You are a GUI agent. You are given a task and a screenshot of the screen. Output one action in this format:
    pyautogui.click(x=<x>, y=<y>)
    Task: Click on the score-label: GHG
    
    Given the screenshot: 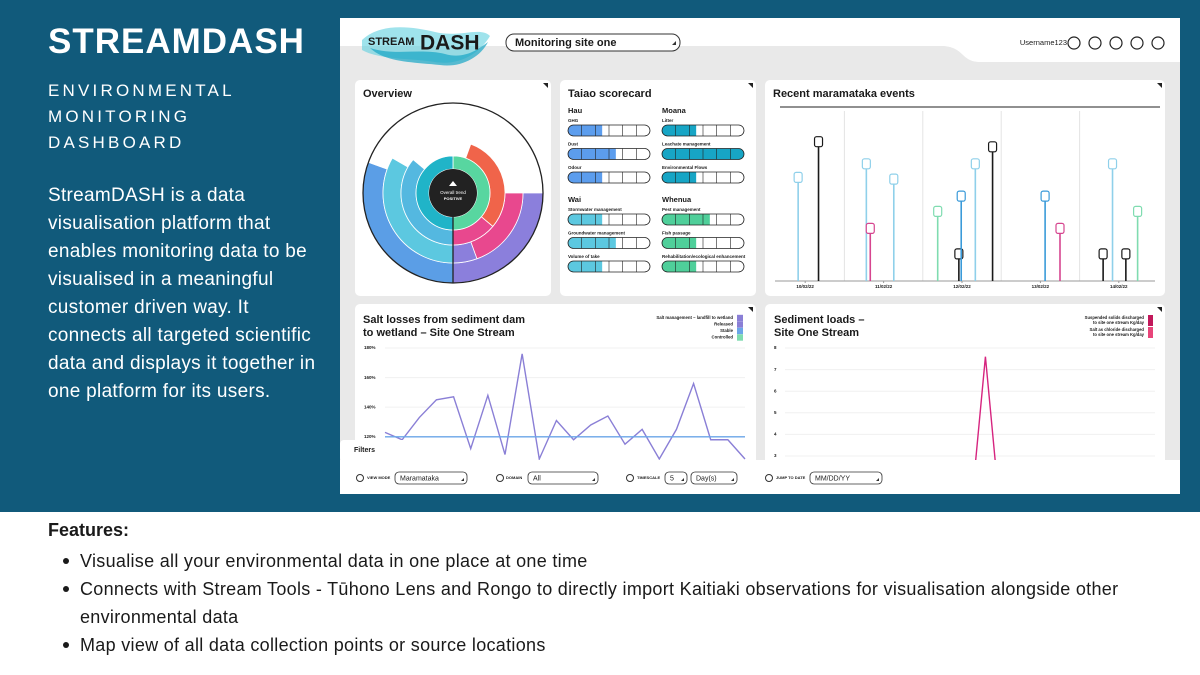 What is the action you would take?
    pyautogui.click(x=573, y=120)
    